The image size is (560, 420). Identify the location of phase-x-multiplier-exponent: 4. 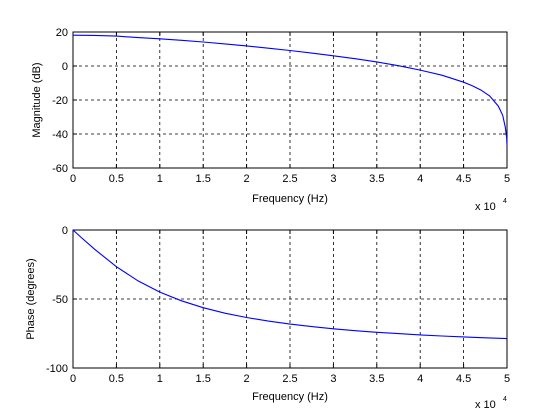
(505, 399).